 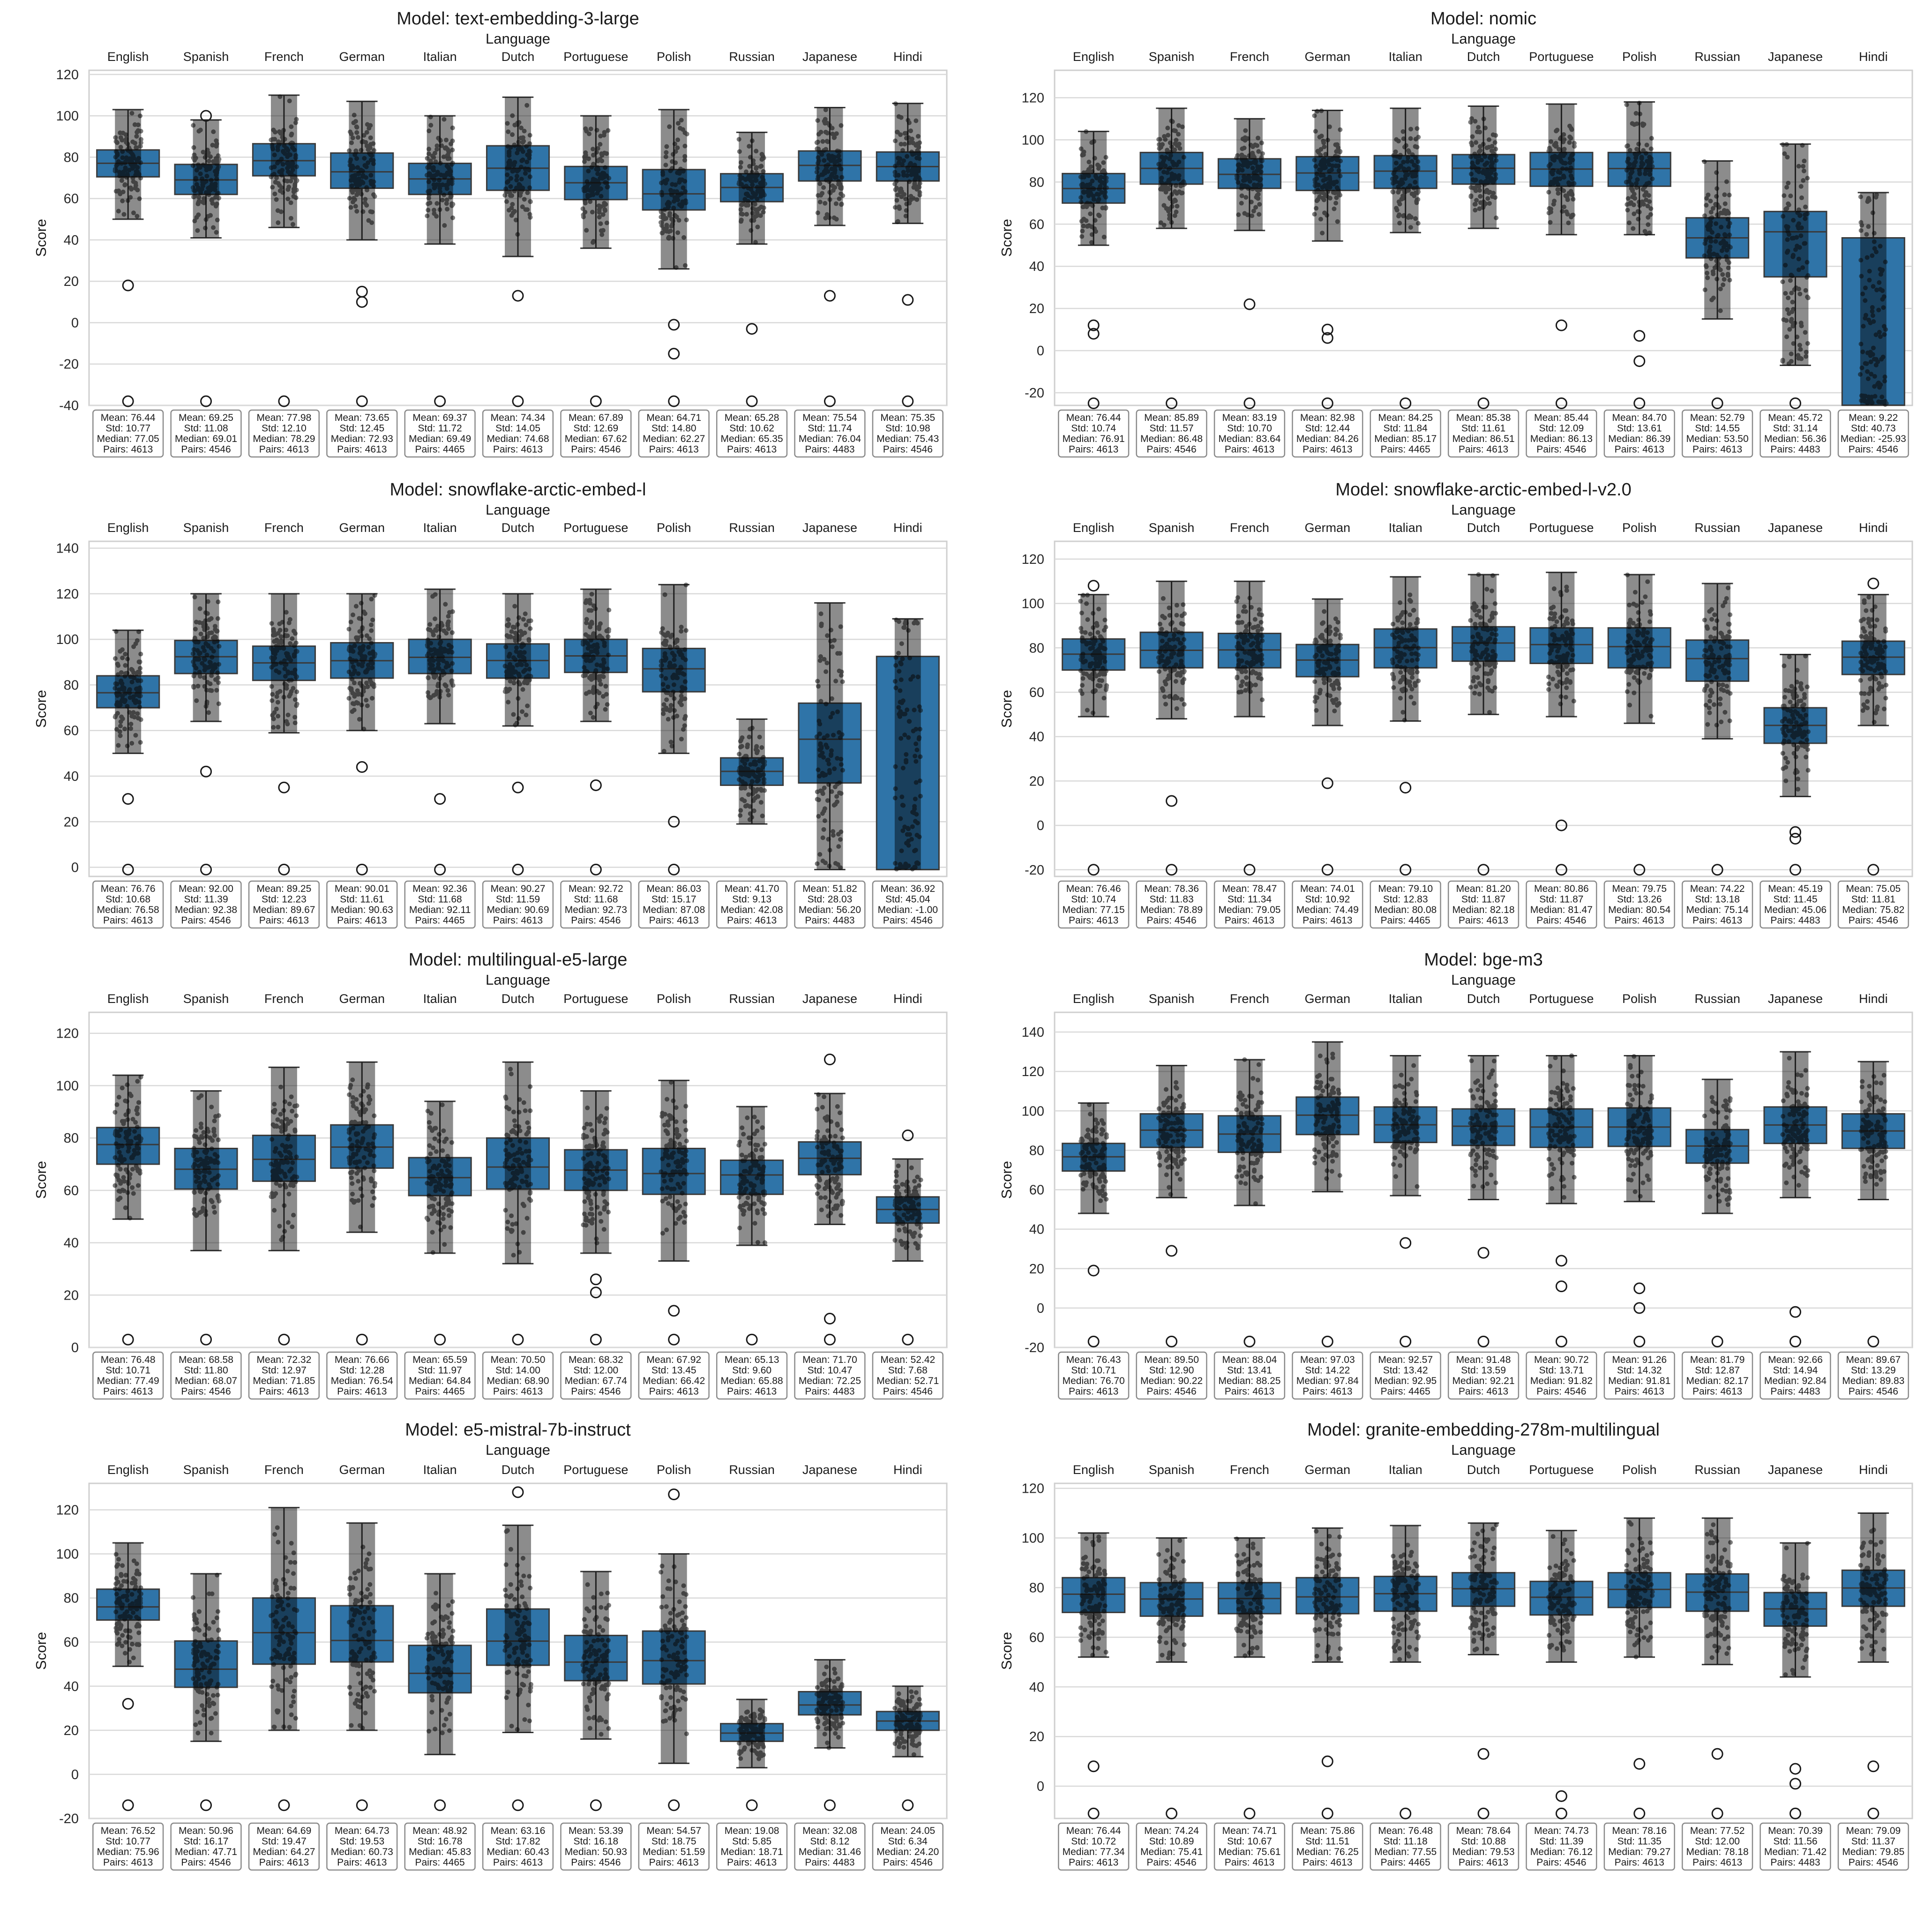 What do you see at coordinates (830, 910) in the screenshot?
I see `stats-median: Median: 56.20` at bounding box center [830, 910].